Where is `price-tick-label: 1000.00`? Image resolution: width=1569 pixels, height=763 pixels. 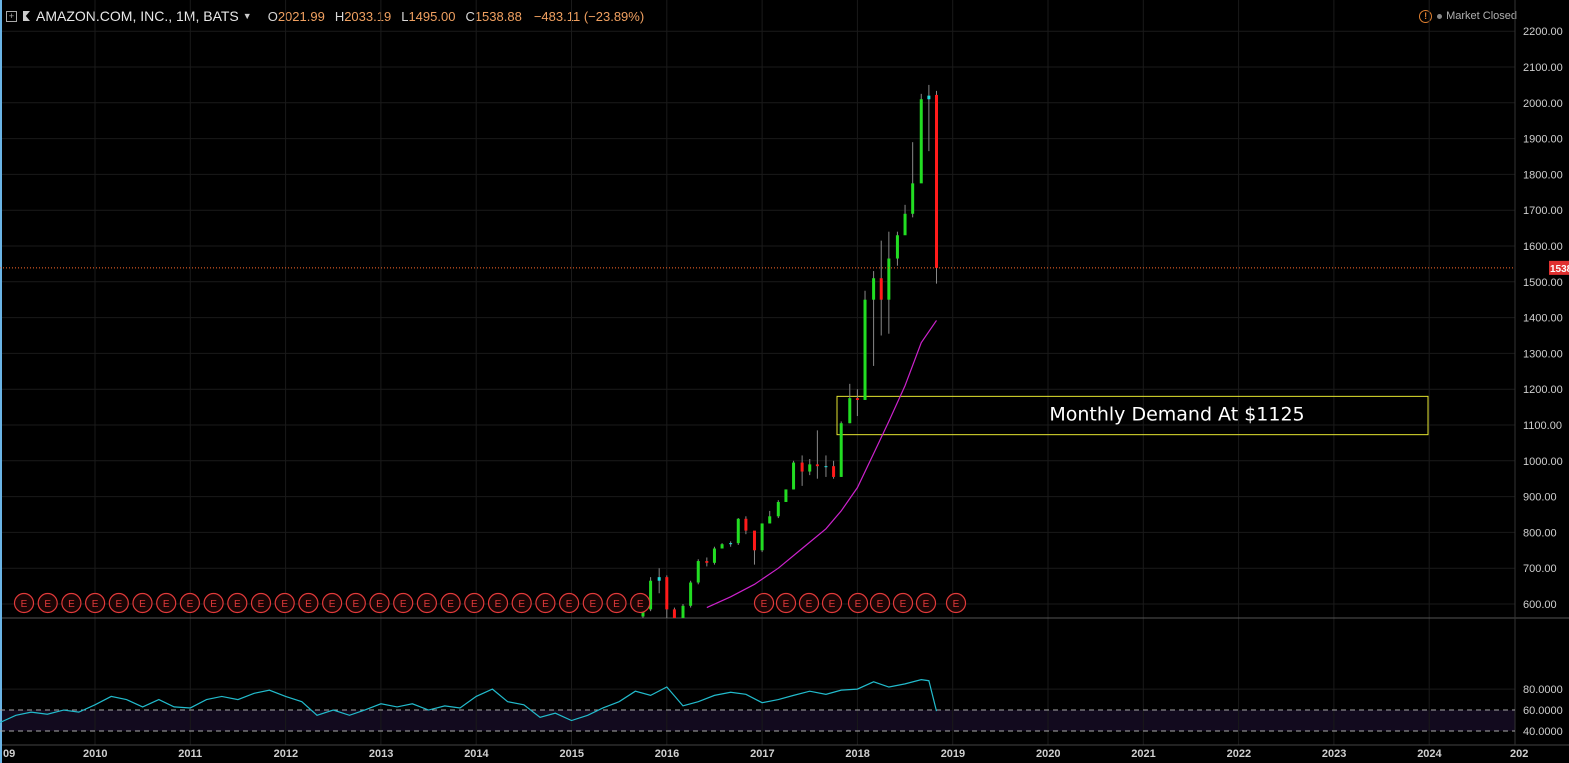
price-tick-label: 1000.00 is located at coordinates (1543, 462).